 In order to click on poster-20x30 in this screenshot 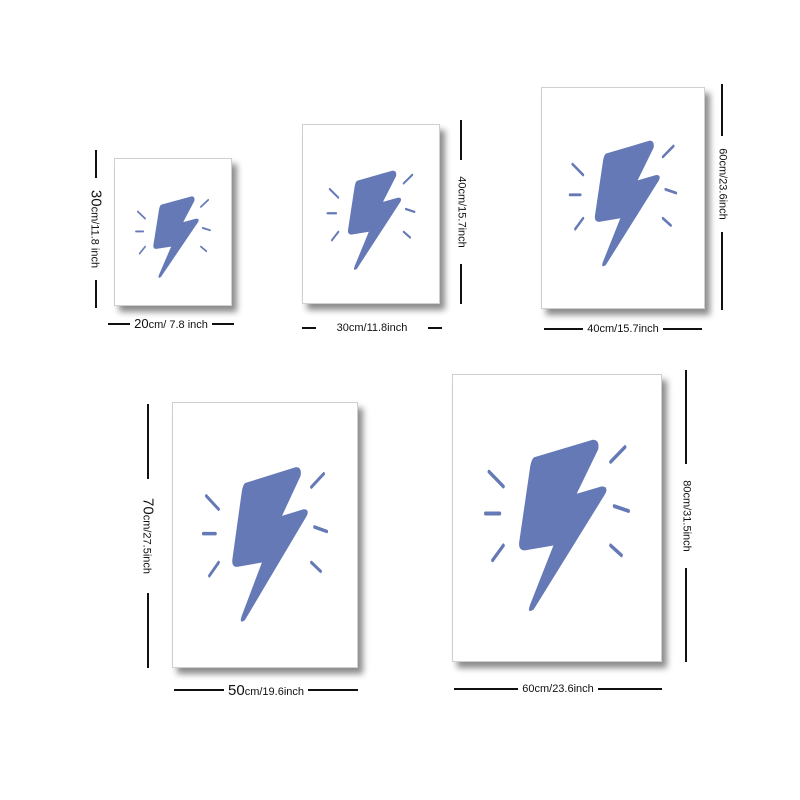, I will do `click(173, 232)`.